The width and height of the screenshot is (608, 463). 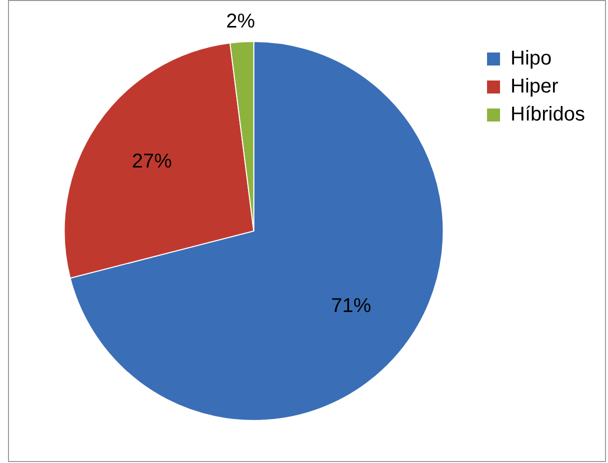 What do you see at coordinates (241, 21) in the screenshot?
I see `data-label: 2%` at bounding box center [241, 21].